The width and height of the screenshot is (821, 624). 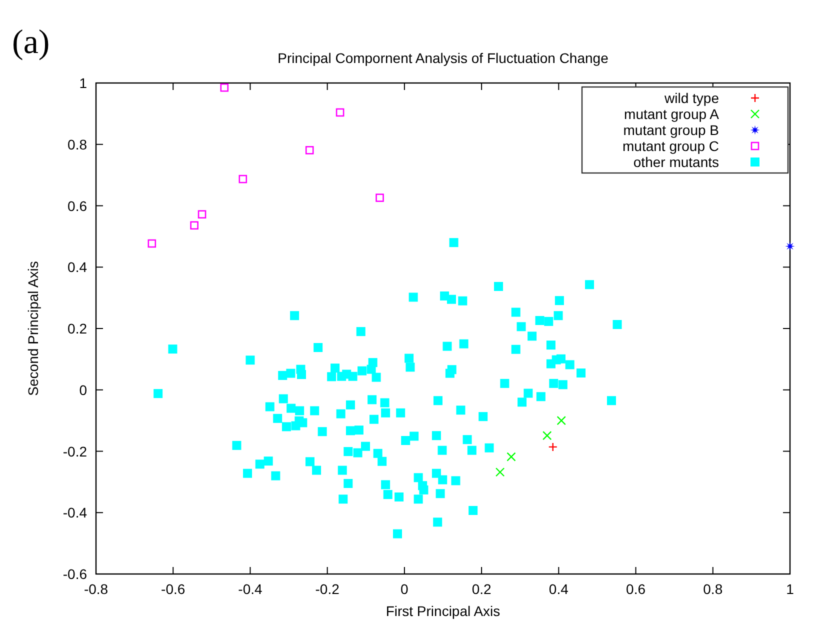 What do you see at coordinates (83, 390) in the screenshot?
I see `y-tick-label: 0` at bounding box center [83, 390].